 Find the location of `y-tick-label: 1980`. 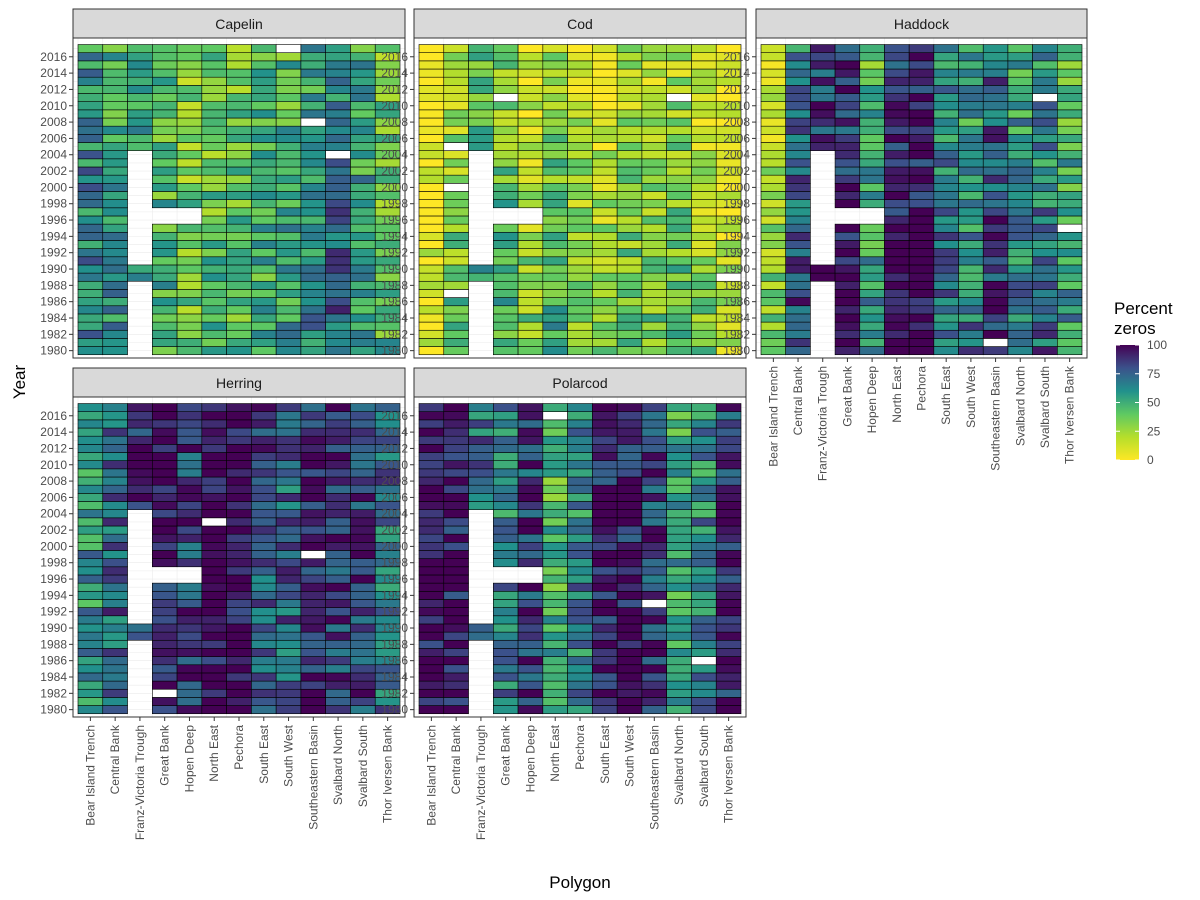

y-tick-label: 1980 is located at coordinates (394, 351).